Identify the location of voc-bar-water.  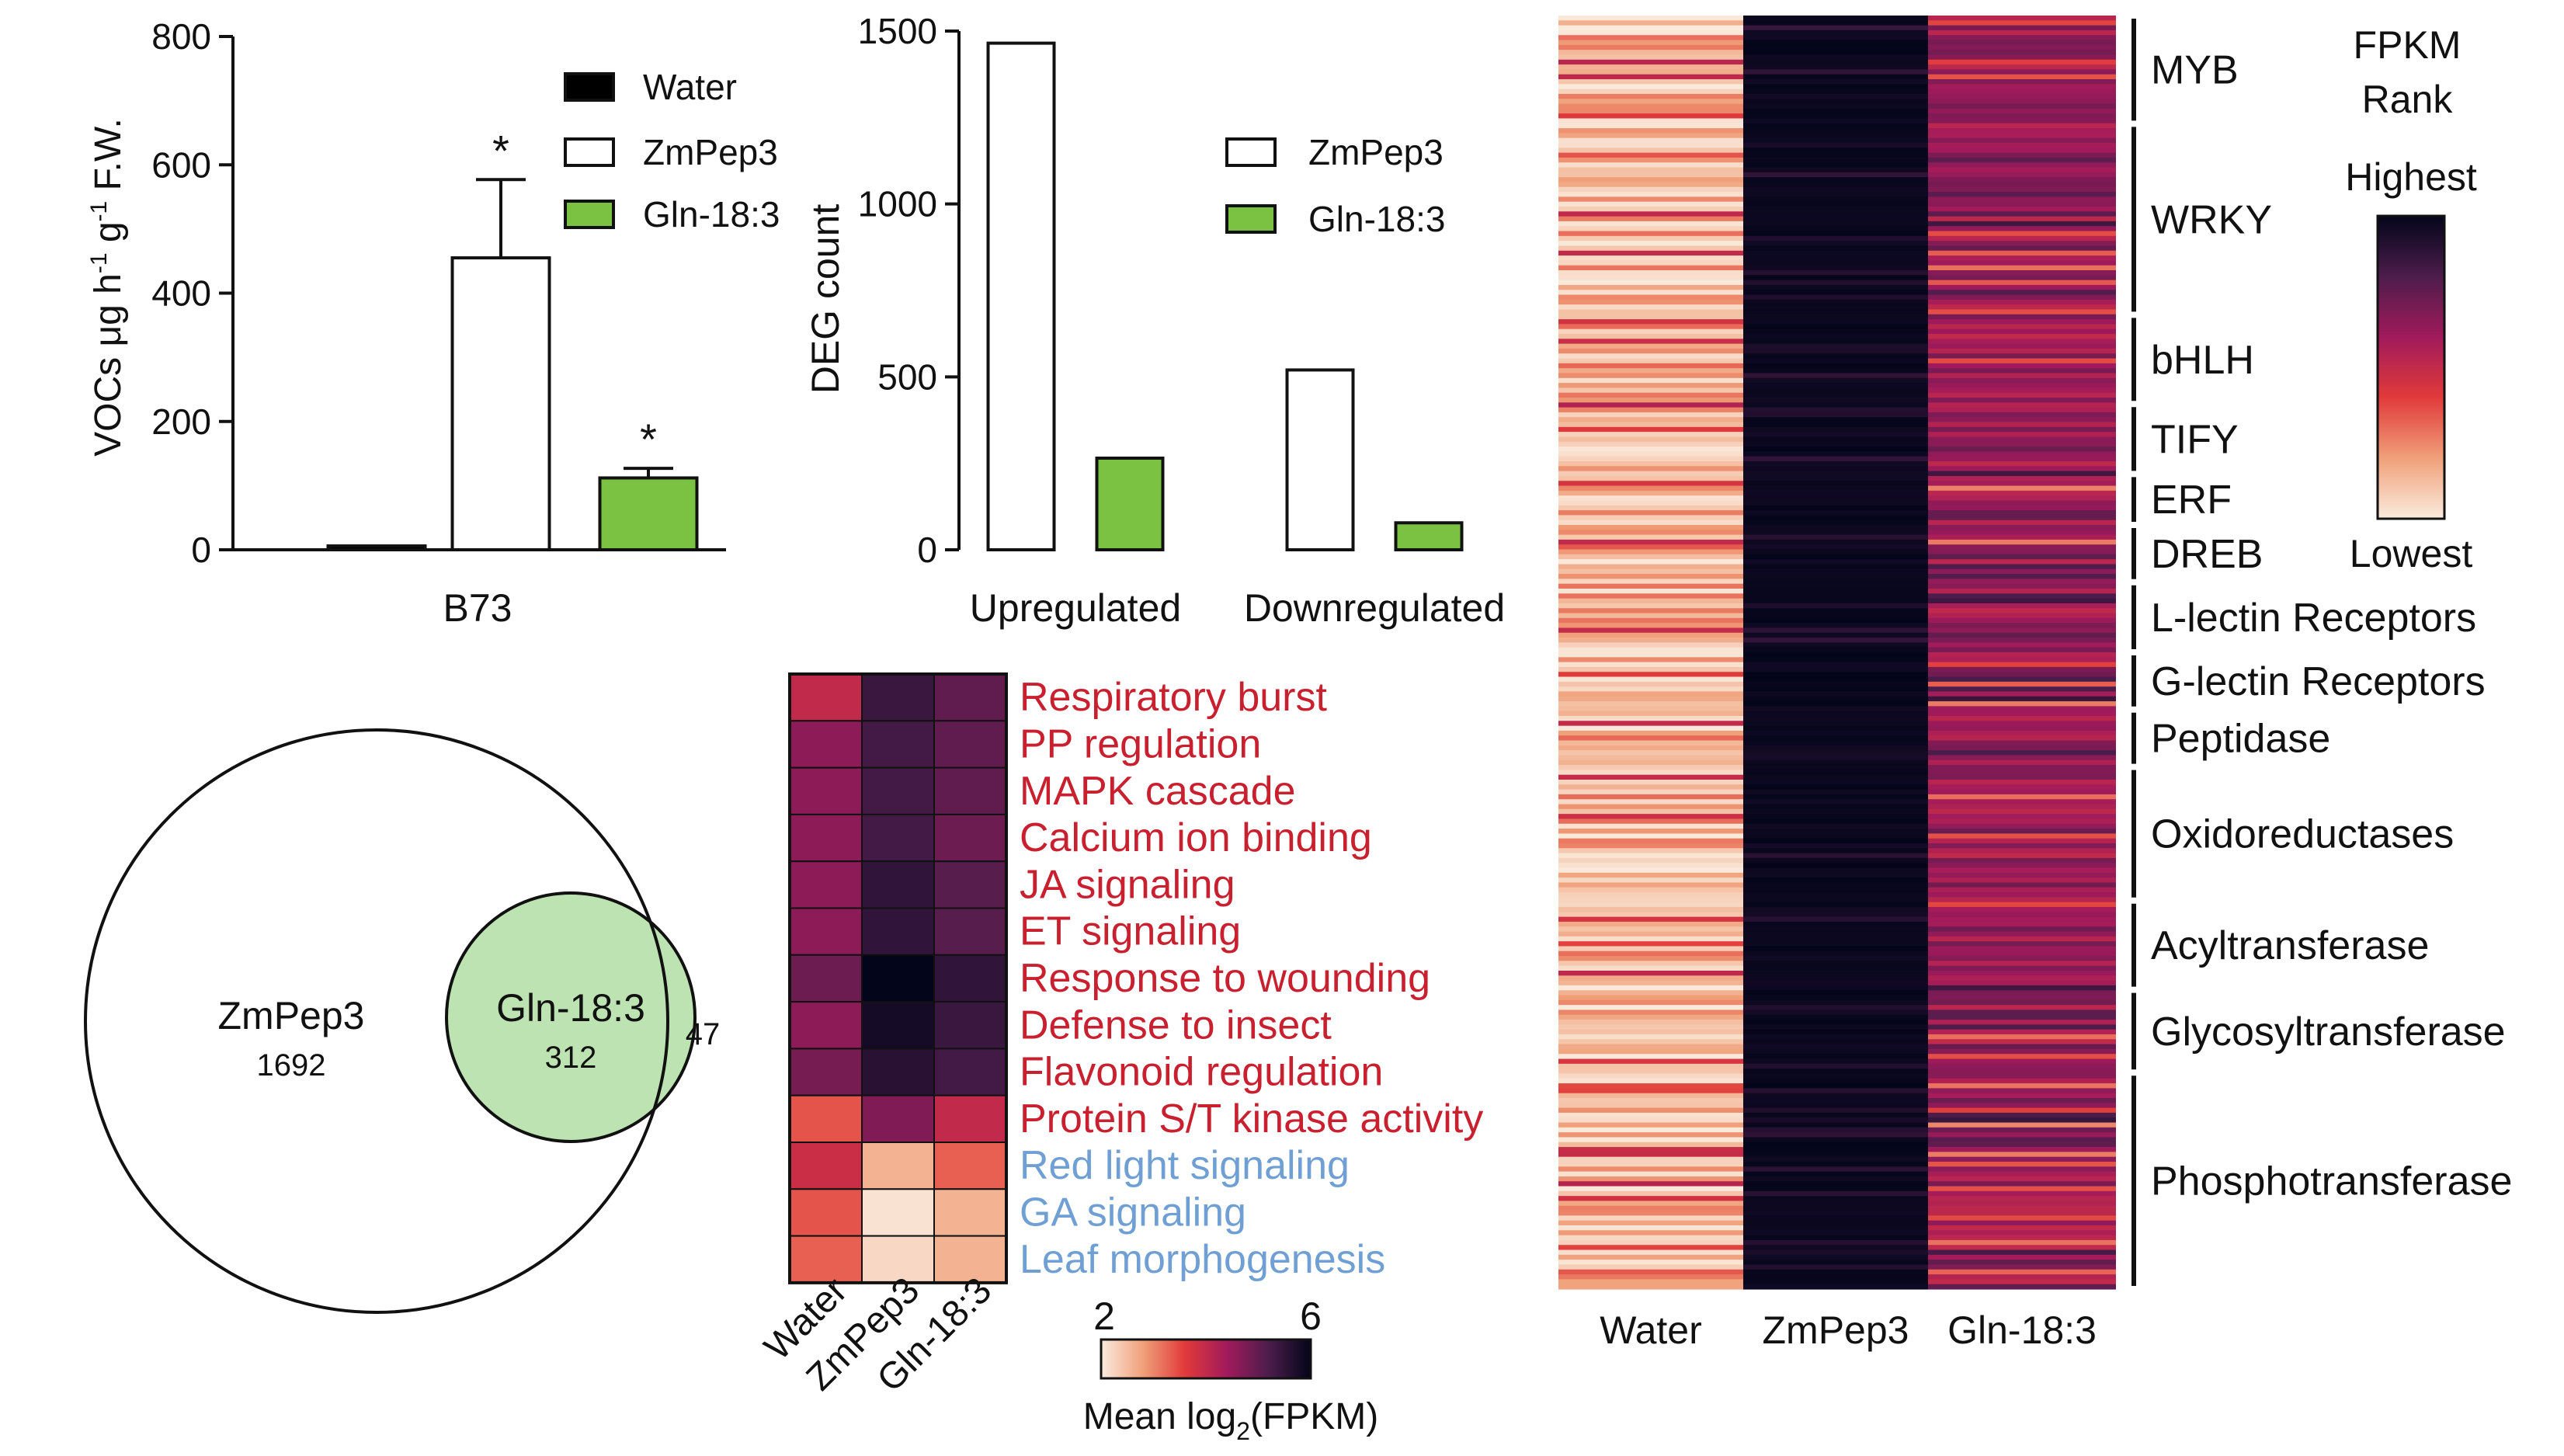
(377, 547).